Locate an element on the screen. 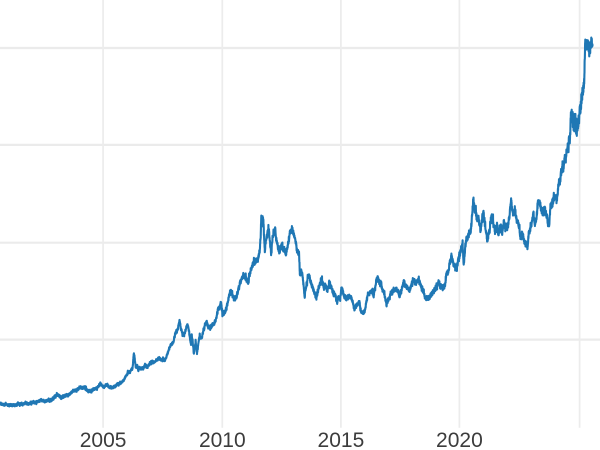 This screenshot has height=450, width=600. svg-text: 2020 is located at coordinates (459, 439).